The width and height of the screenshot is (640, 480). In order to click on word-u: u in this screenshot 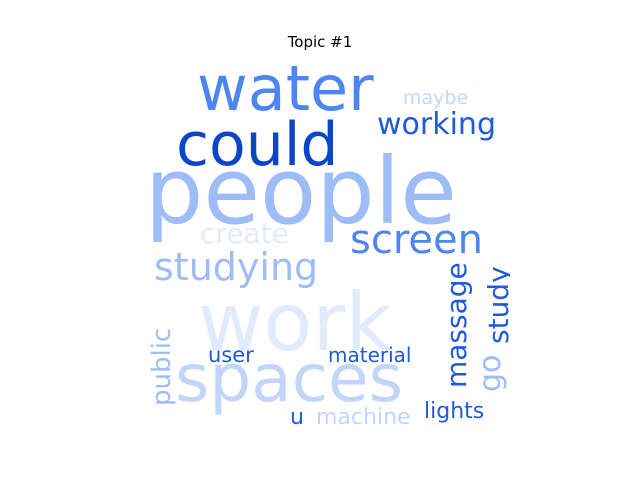, I will do `click(297, 416)`.